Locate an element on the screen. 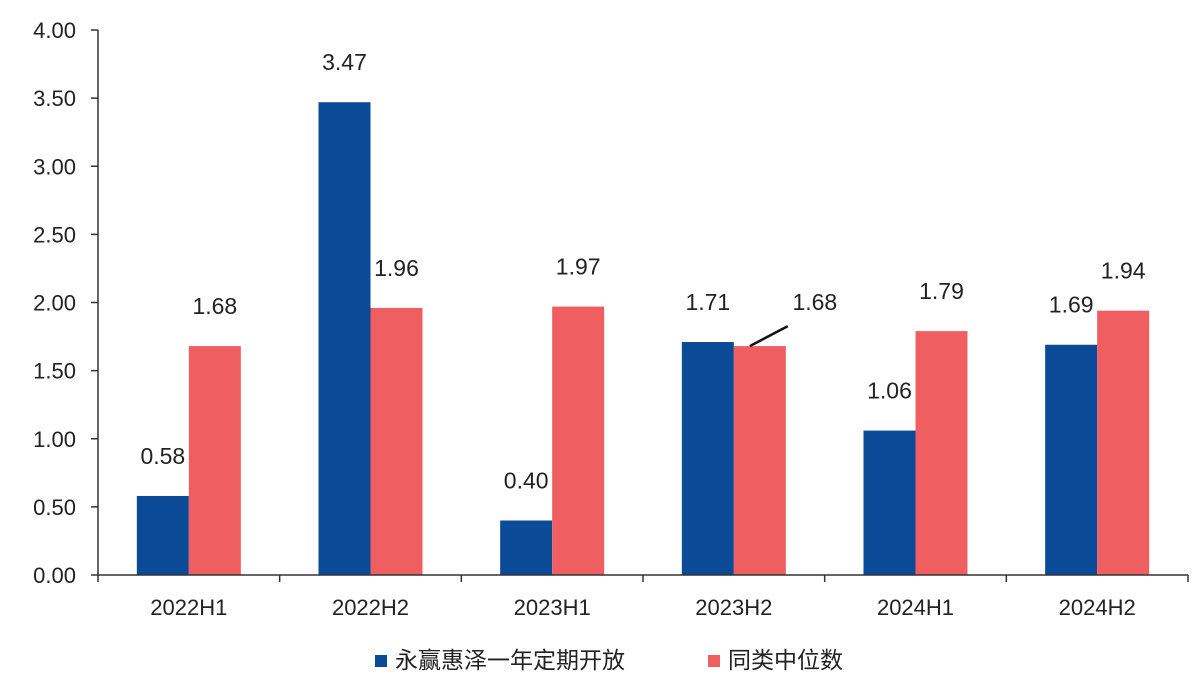 Image resolution: width=1203 pixels, height=693 pixels. data-label: 1.69 is located at coordinates (1071, 305).